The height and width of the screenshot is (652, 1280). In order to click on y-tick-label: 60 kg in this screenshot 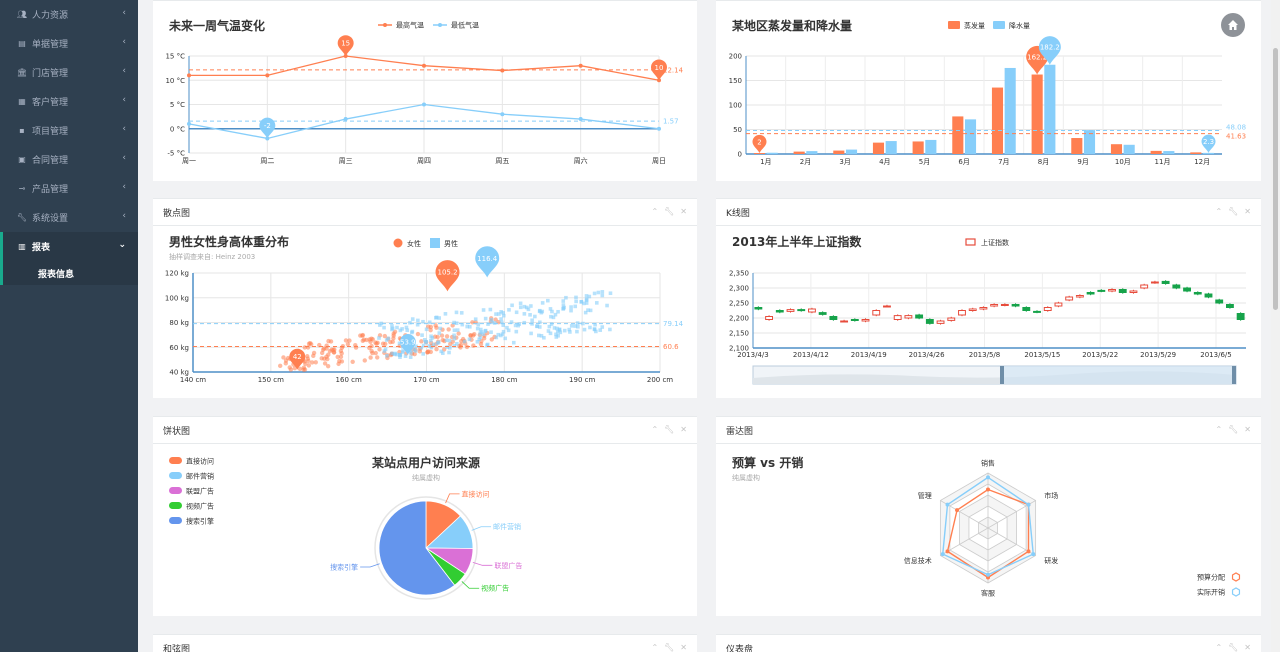, I will do `click(179, 348)`.